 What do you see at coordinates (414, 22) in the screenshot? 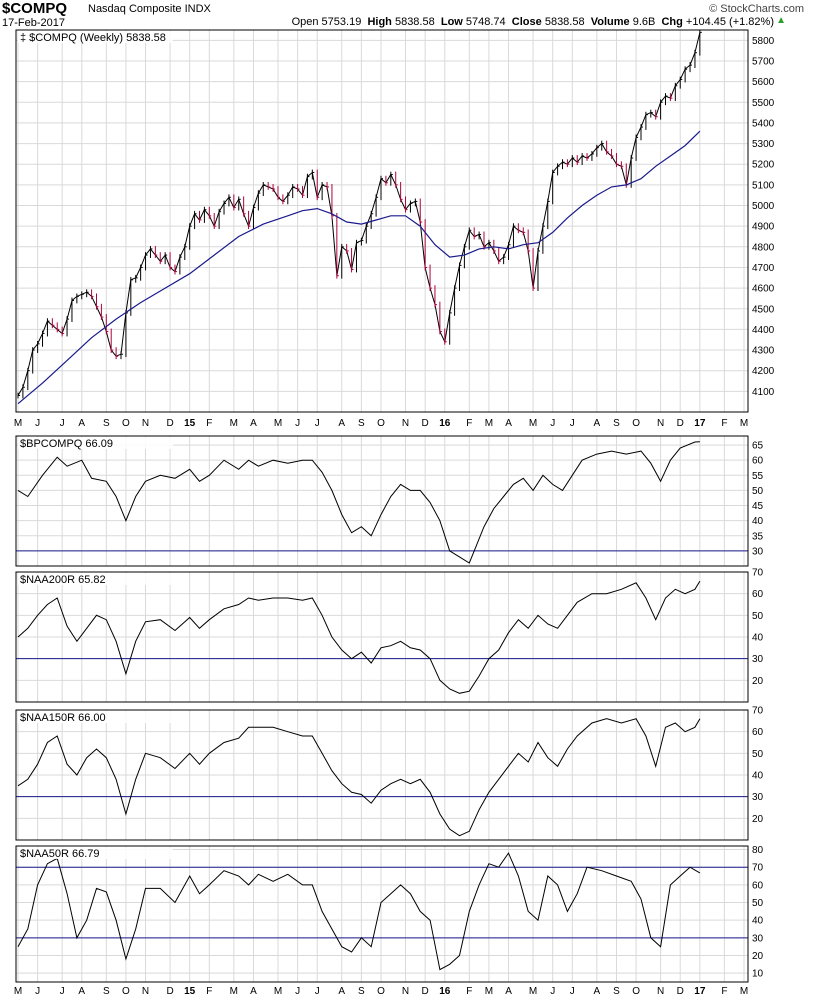
I see `high-value: 5838.58` at bounding box center [414, 22].